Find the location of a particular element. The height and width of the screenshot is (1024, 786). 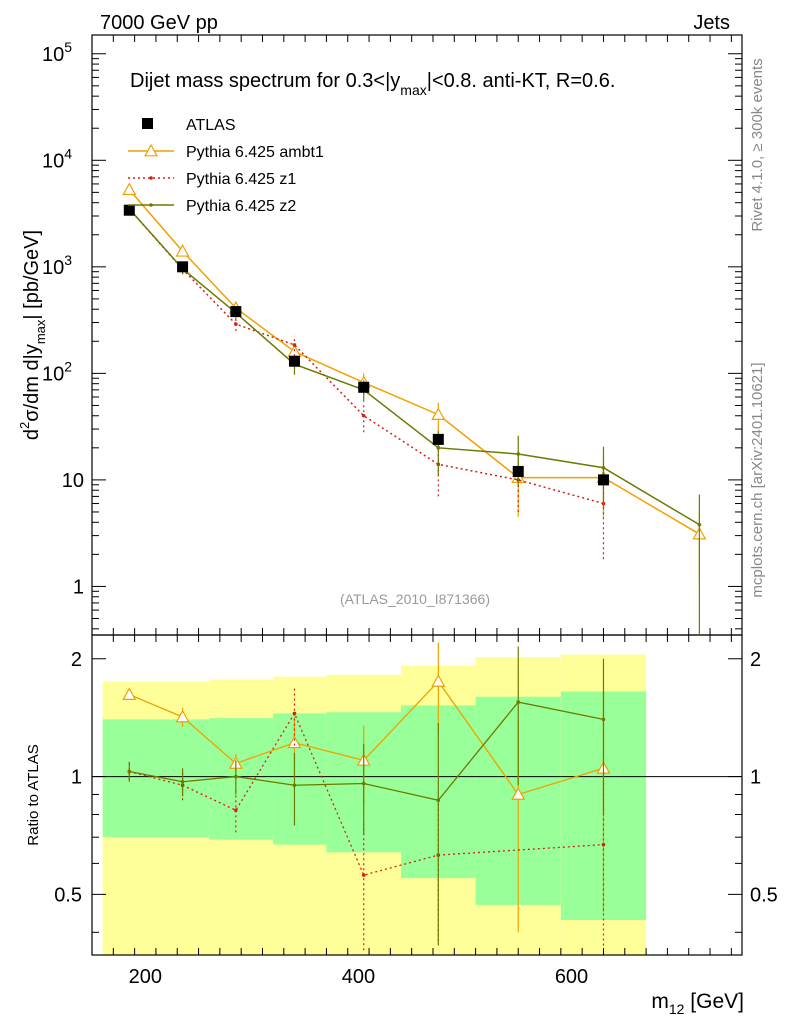

x-tick-label-200: 200 is located at coordinates (145, 977).